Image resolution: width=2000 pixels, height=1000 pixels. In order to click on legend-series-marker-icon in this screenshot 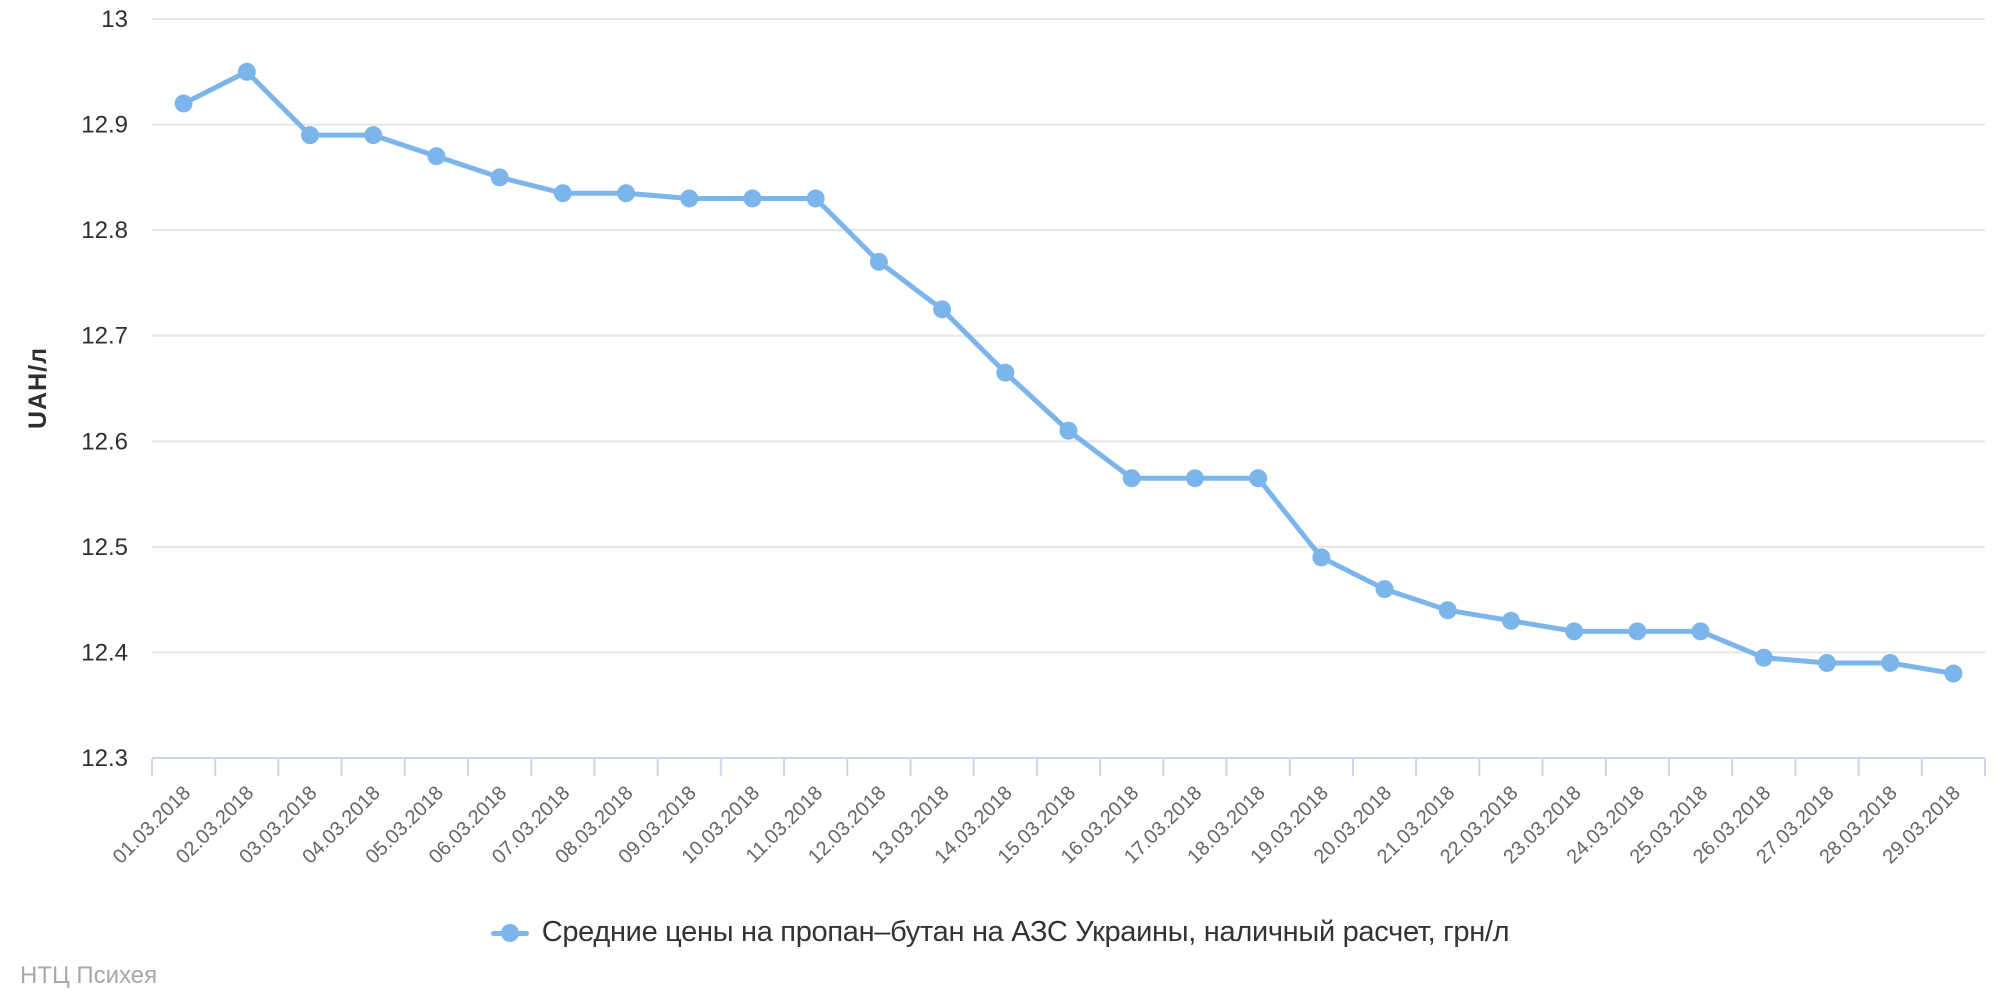, I will do `click(509, 933)`.